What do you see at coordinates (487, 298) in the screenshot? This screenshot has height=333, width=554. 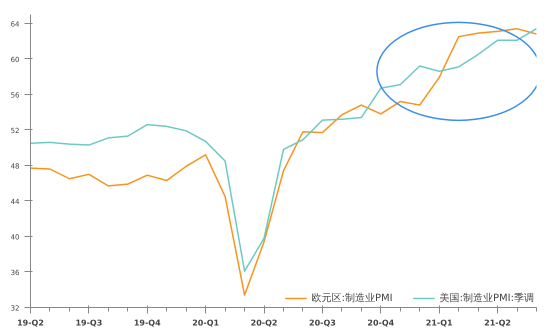 I see `legend-label: 美国:制造业PMI:季调` at bounding box center [487, 298].